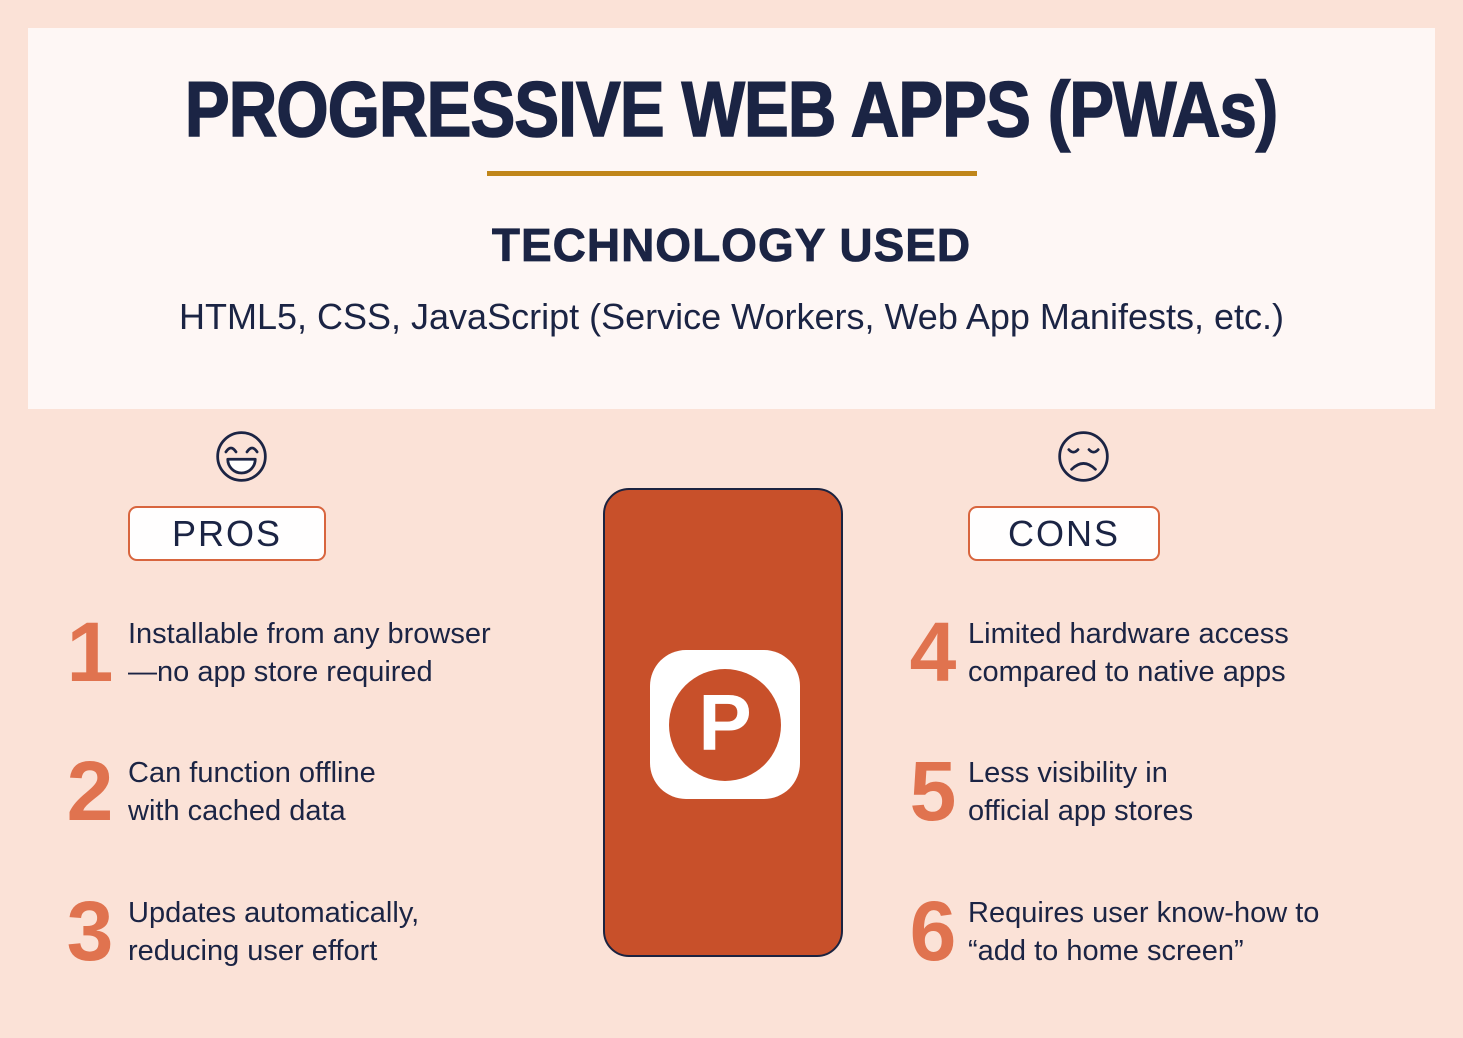 The width and height of the screenshot is (1463, 1038). Describe the element at coordinates (933, 652) in the screenshot. I see `item-number: 4` at that location.